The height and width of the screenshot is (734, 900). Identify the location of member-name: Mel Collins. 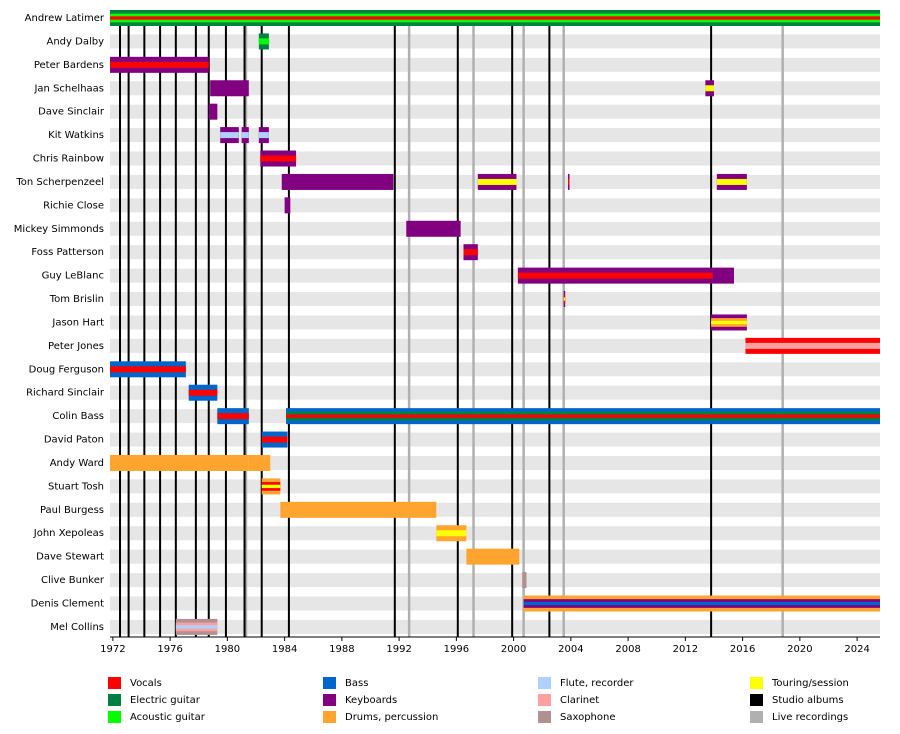
(77, 627).